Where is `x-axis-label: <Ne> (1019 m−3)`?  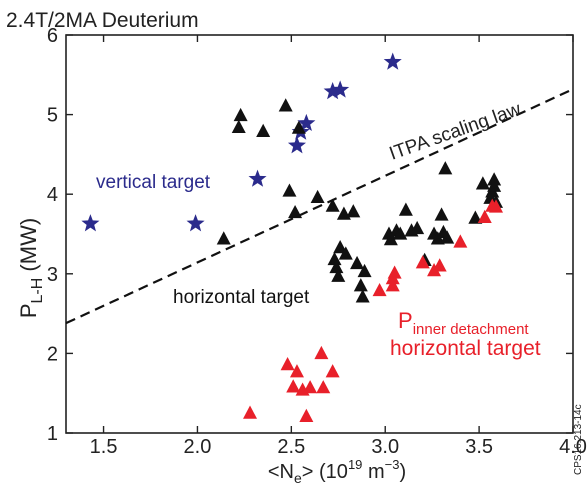
x-axis-label: <Ne> (1019 m−3) is located at coordinates (337, 471).